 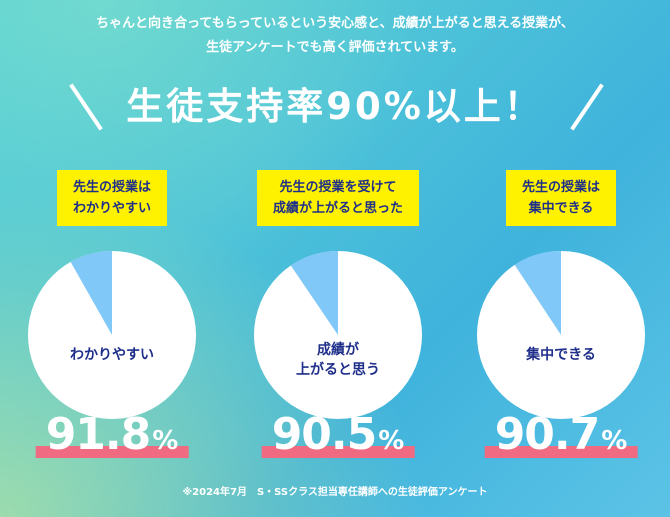 What do you see at coordinates (338, 198) in the screenshot?
I see `chart-title-box: 先生の授業を受けて 成績が上がると思った` at bounding box center [338, 198].